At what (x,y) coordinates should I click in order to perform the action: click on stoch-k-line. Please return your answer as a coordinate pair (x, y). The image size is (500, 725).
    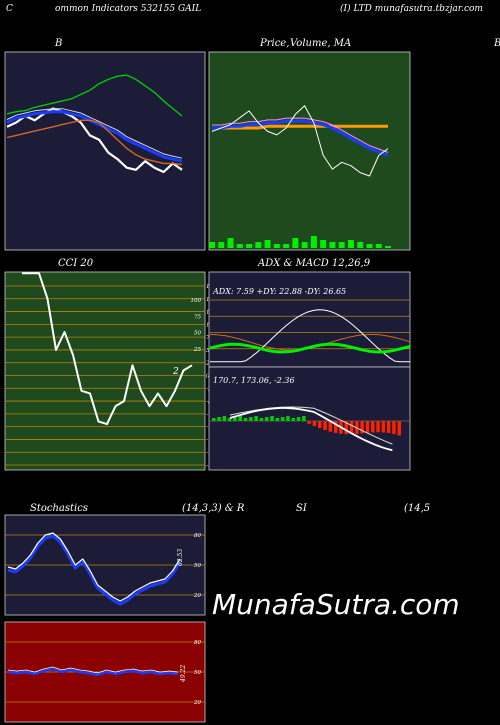
    Looking at the image, I should click on (94, 567).